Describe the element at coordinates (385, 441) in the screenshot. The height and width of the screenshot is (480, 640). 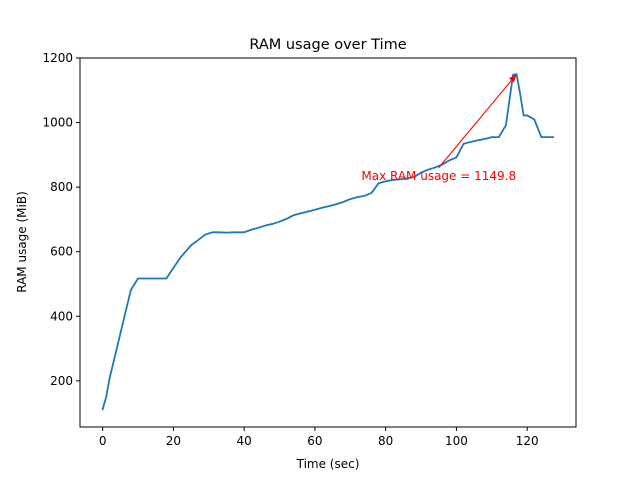
I see `x-tick-label: 80` at that location.